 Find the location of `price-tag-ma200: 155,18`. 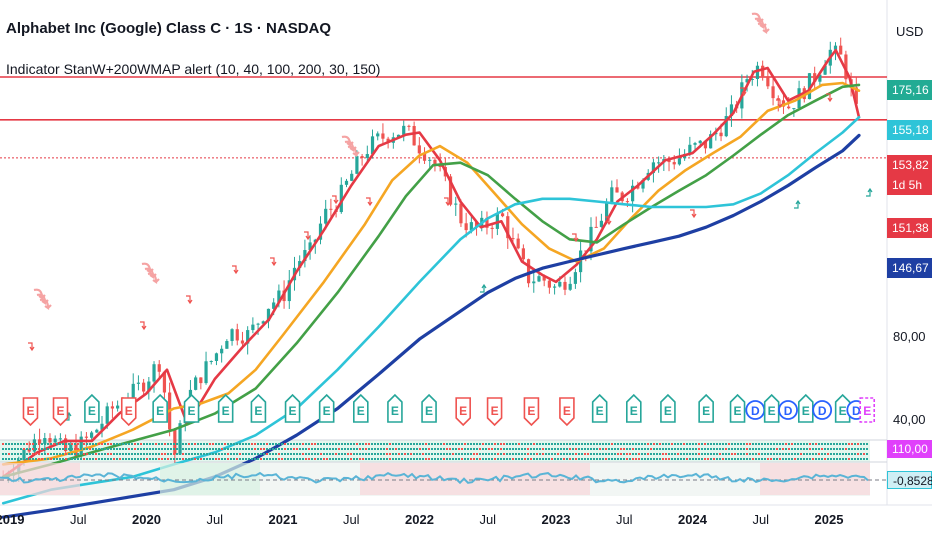

price-tag-ma200: 155,18 is located at coordinates (909, 130).